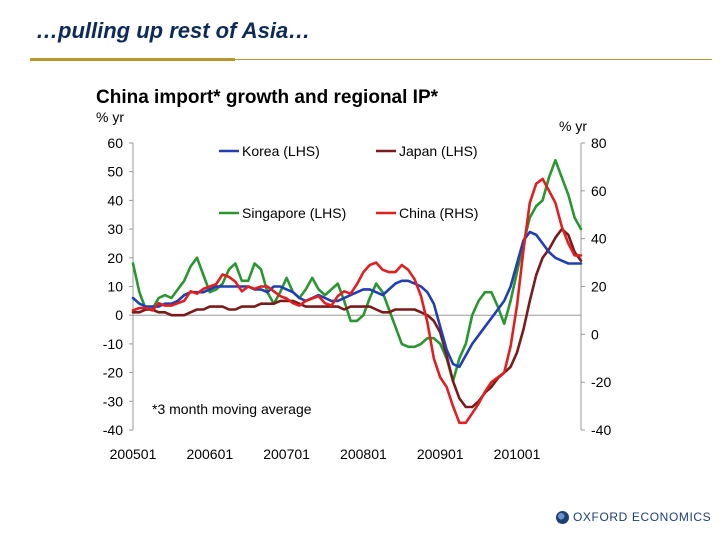 The width and height of the screenshot is (720, 540). I want to click on x-tick-label: 200501, so click(133, 454).